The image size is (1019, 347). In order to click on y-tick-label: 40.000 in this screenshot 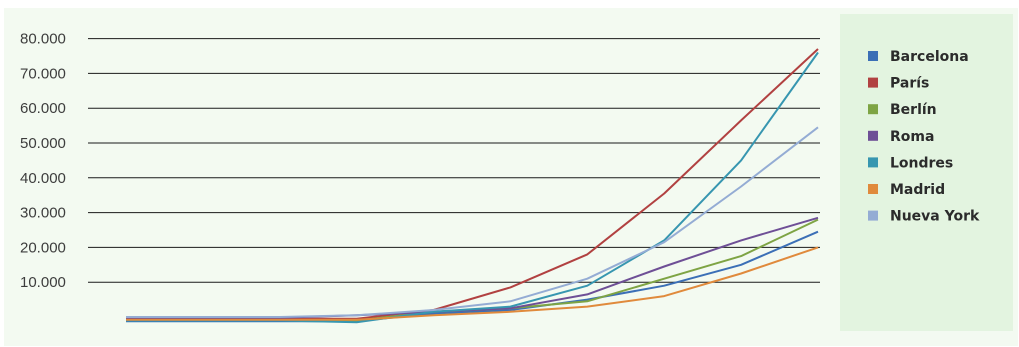, I will do `click(43, 178)`.